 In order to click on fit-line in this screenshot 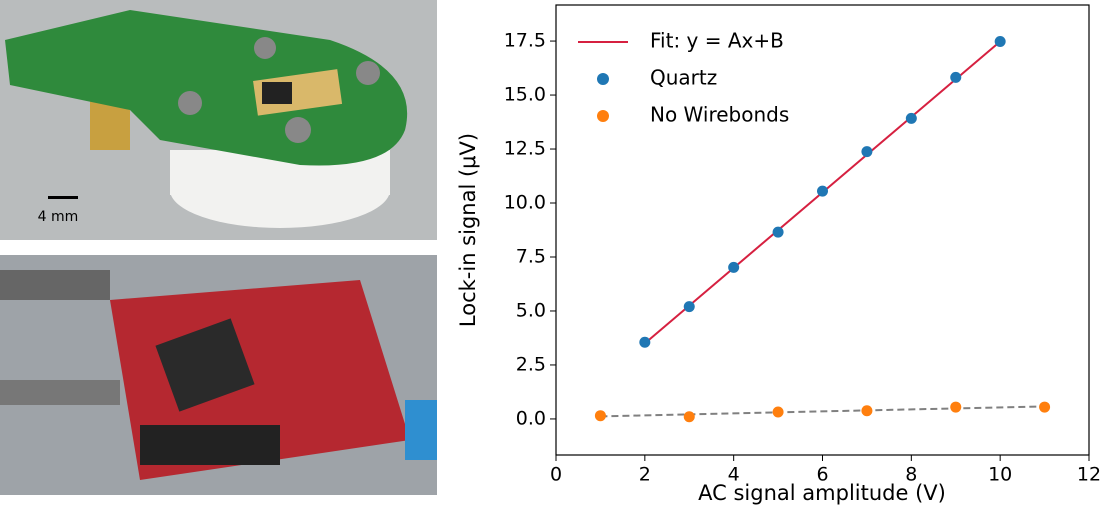, I will do `click(822, 411)`.